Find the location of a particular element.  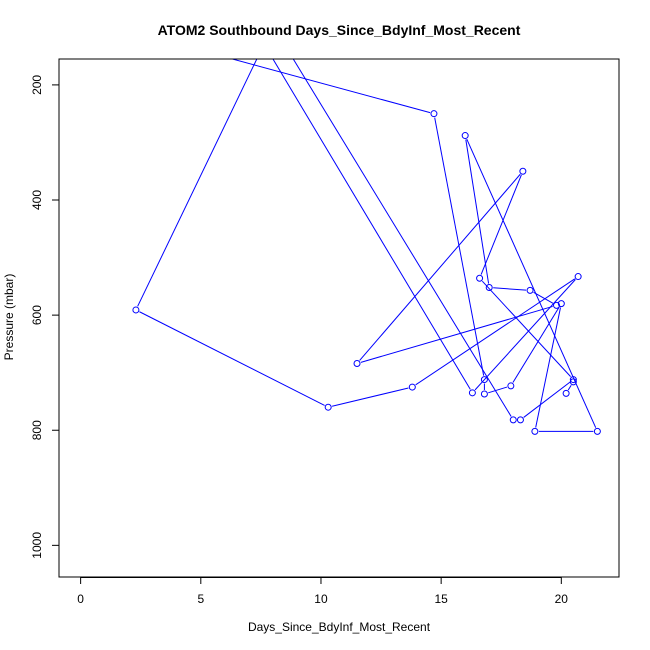

y-tick-label: 400 is located at coordinates (37, 200).